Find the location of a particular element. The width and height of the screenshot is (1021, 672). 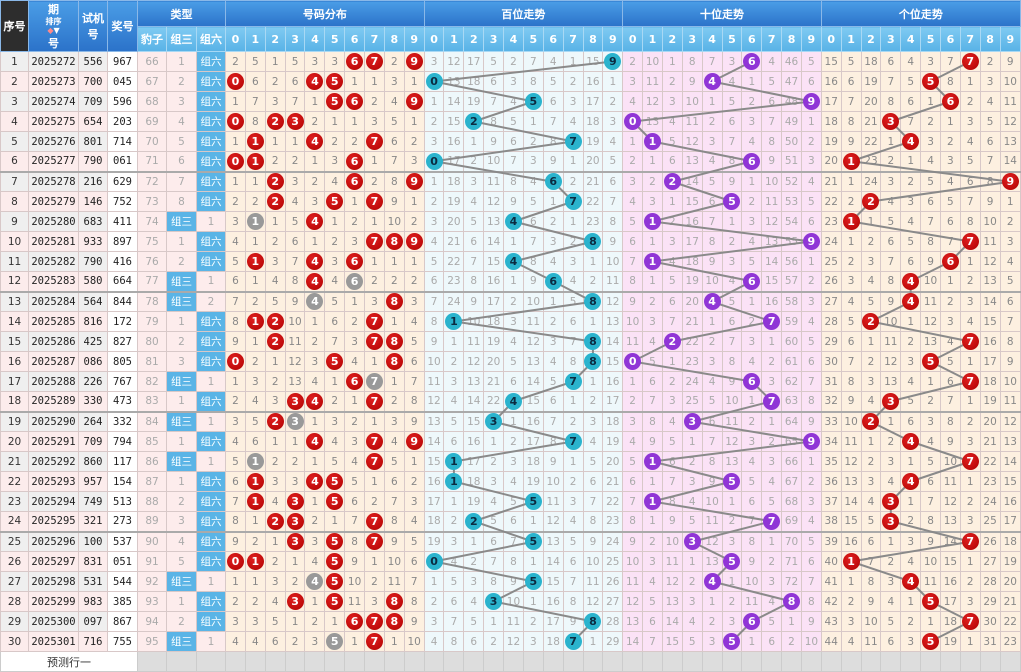

dist-ball: 0 is located at coordinates (235, 161).